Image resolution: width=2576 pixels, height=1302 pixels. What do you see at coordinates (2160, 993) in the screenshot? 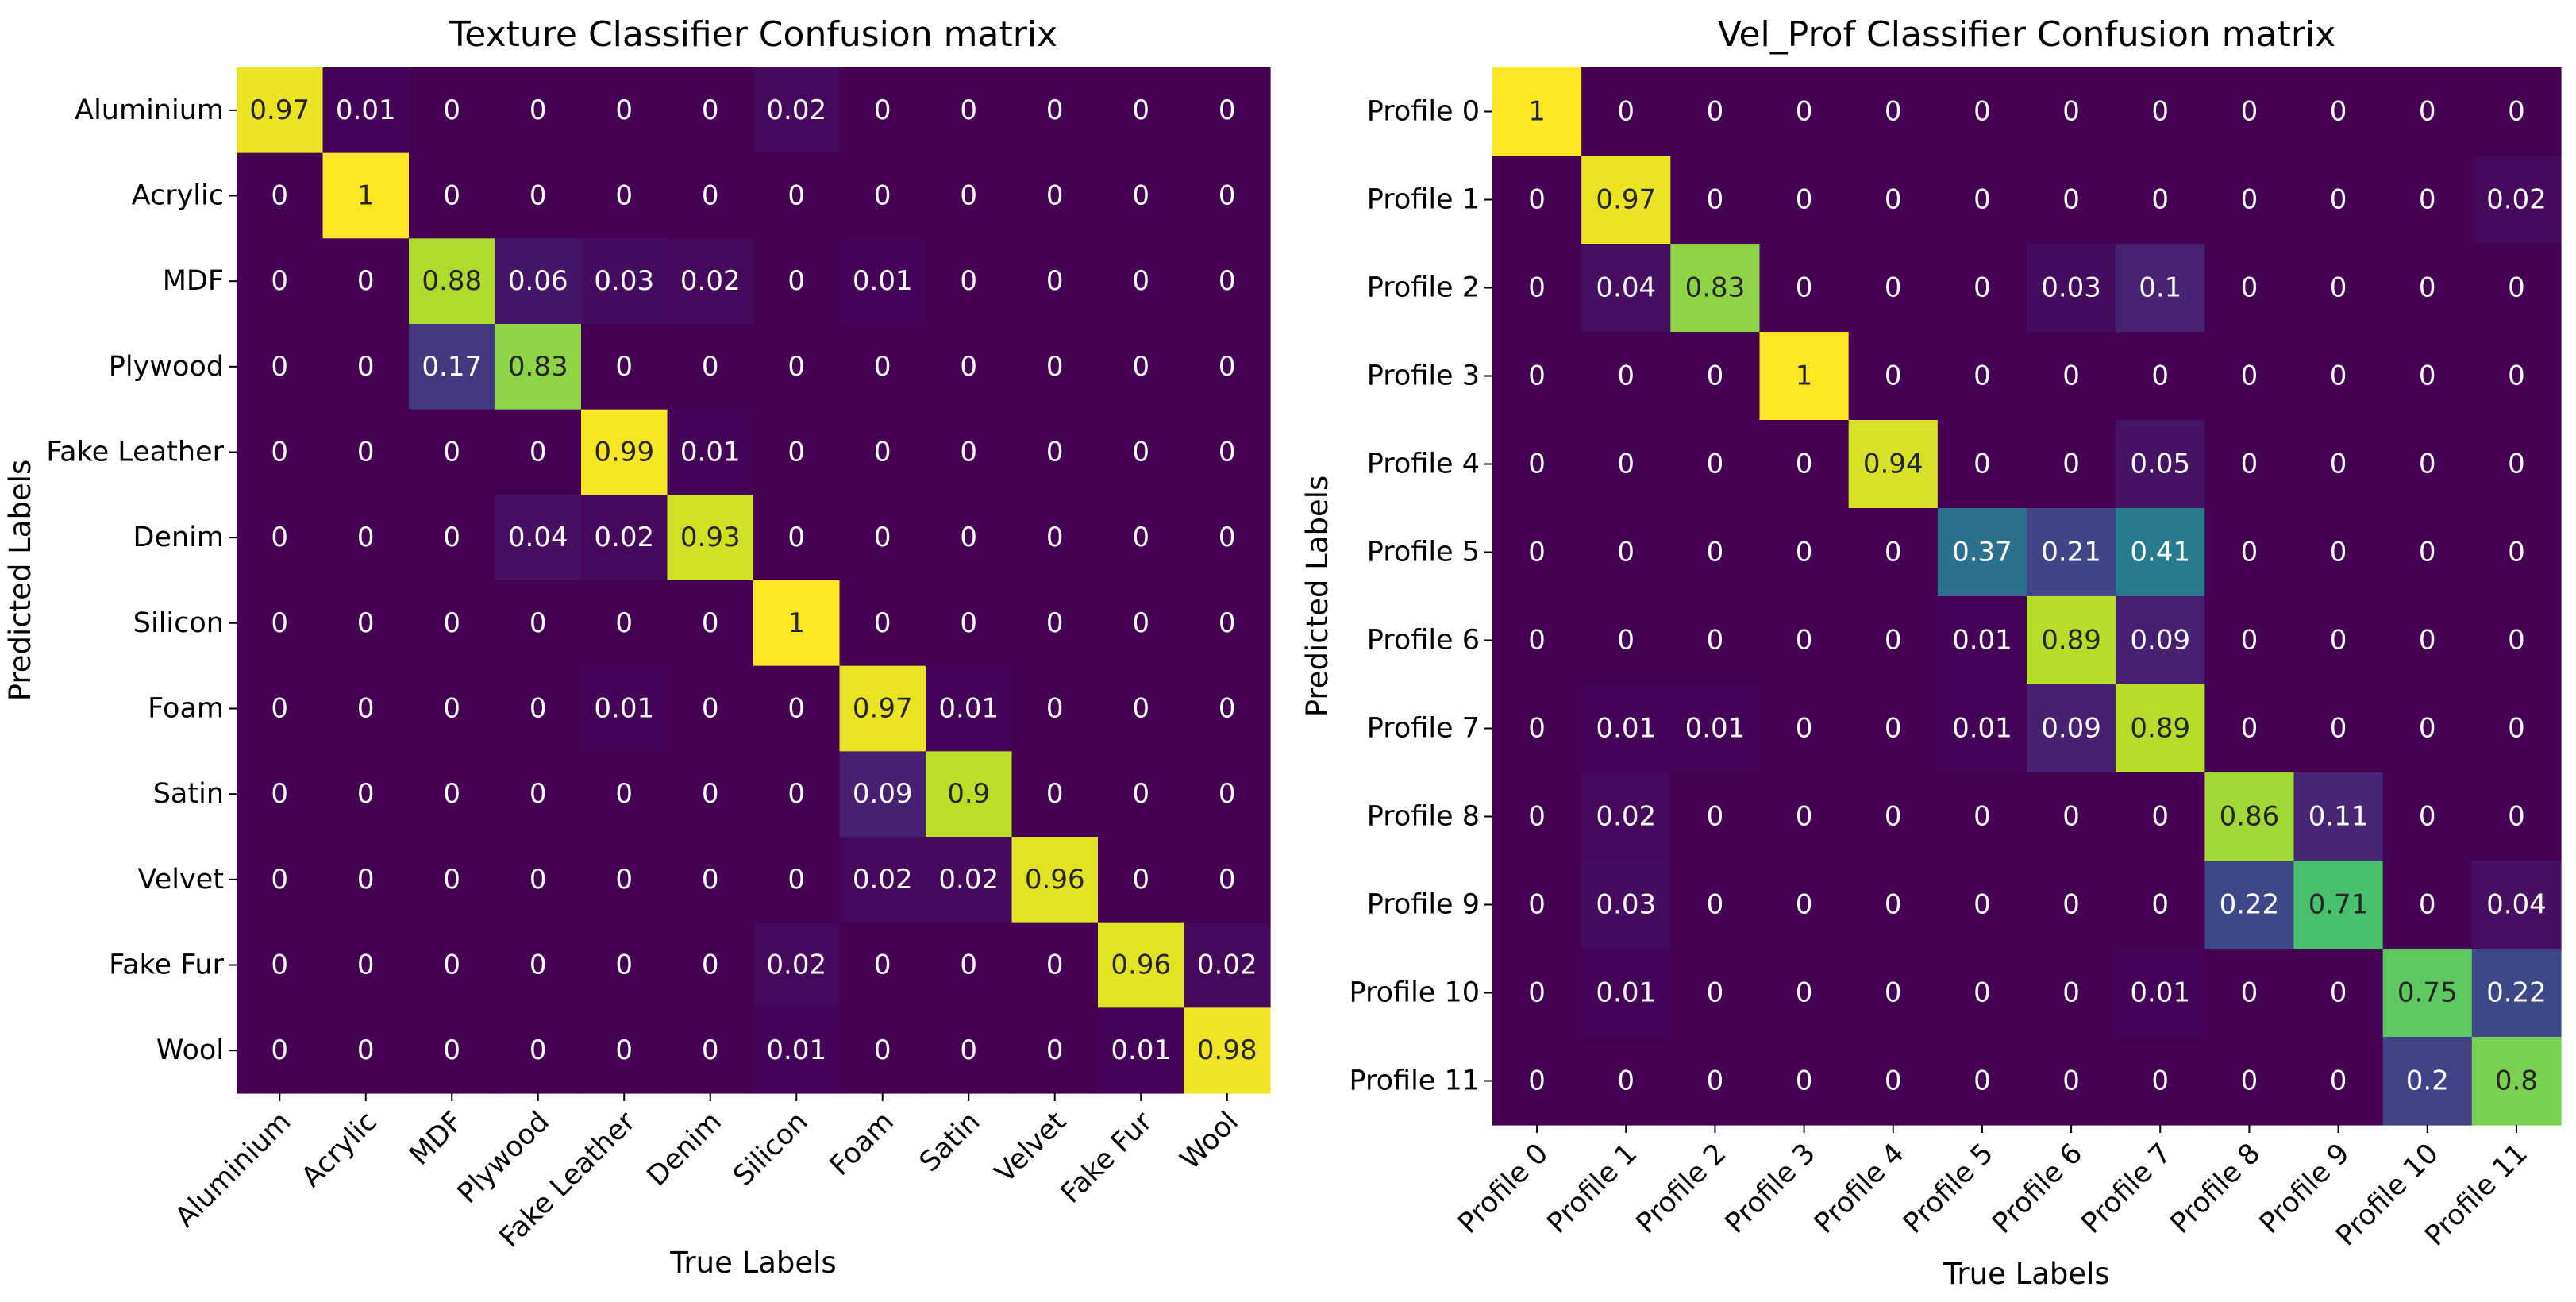
I see `cell-value-label: 0.01` at bounding box center [2160, 993].